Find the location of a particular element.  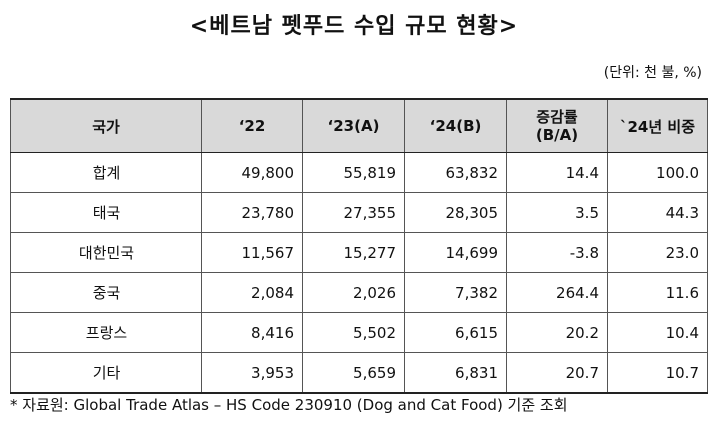

header-row: 국가 ‘22 ‘23(A) ‘24(B) 증감률 (B/A) `24년 비중 is located at coordinates (359, 125).